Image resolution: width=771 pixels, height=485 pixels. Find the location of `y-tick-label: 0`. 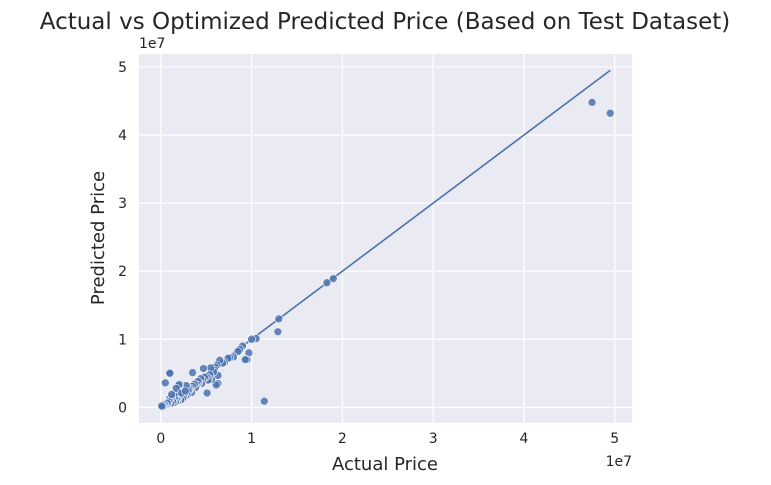

y-tick-label: 0 is located at coordinates (122, 408).